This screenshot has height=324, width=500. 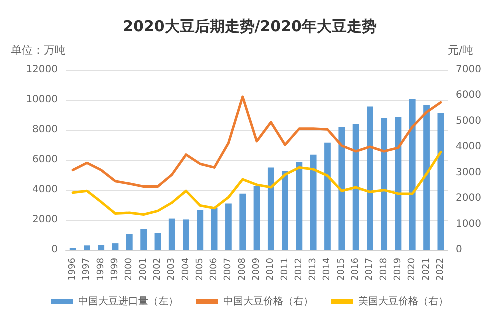 I want to click on y2-tick-label: 5000, so click(x=469, y=121).